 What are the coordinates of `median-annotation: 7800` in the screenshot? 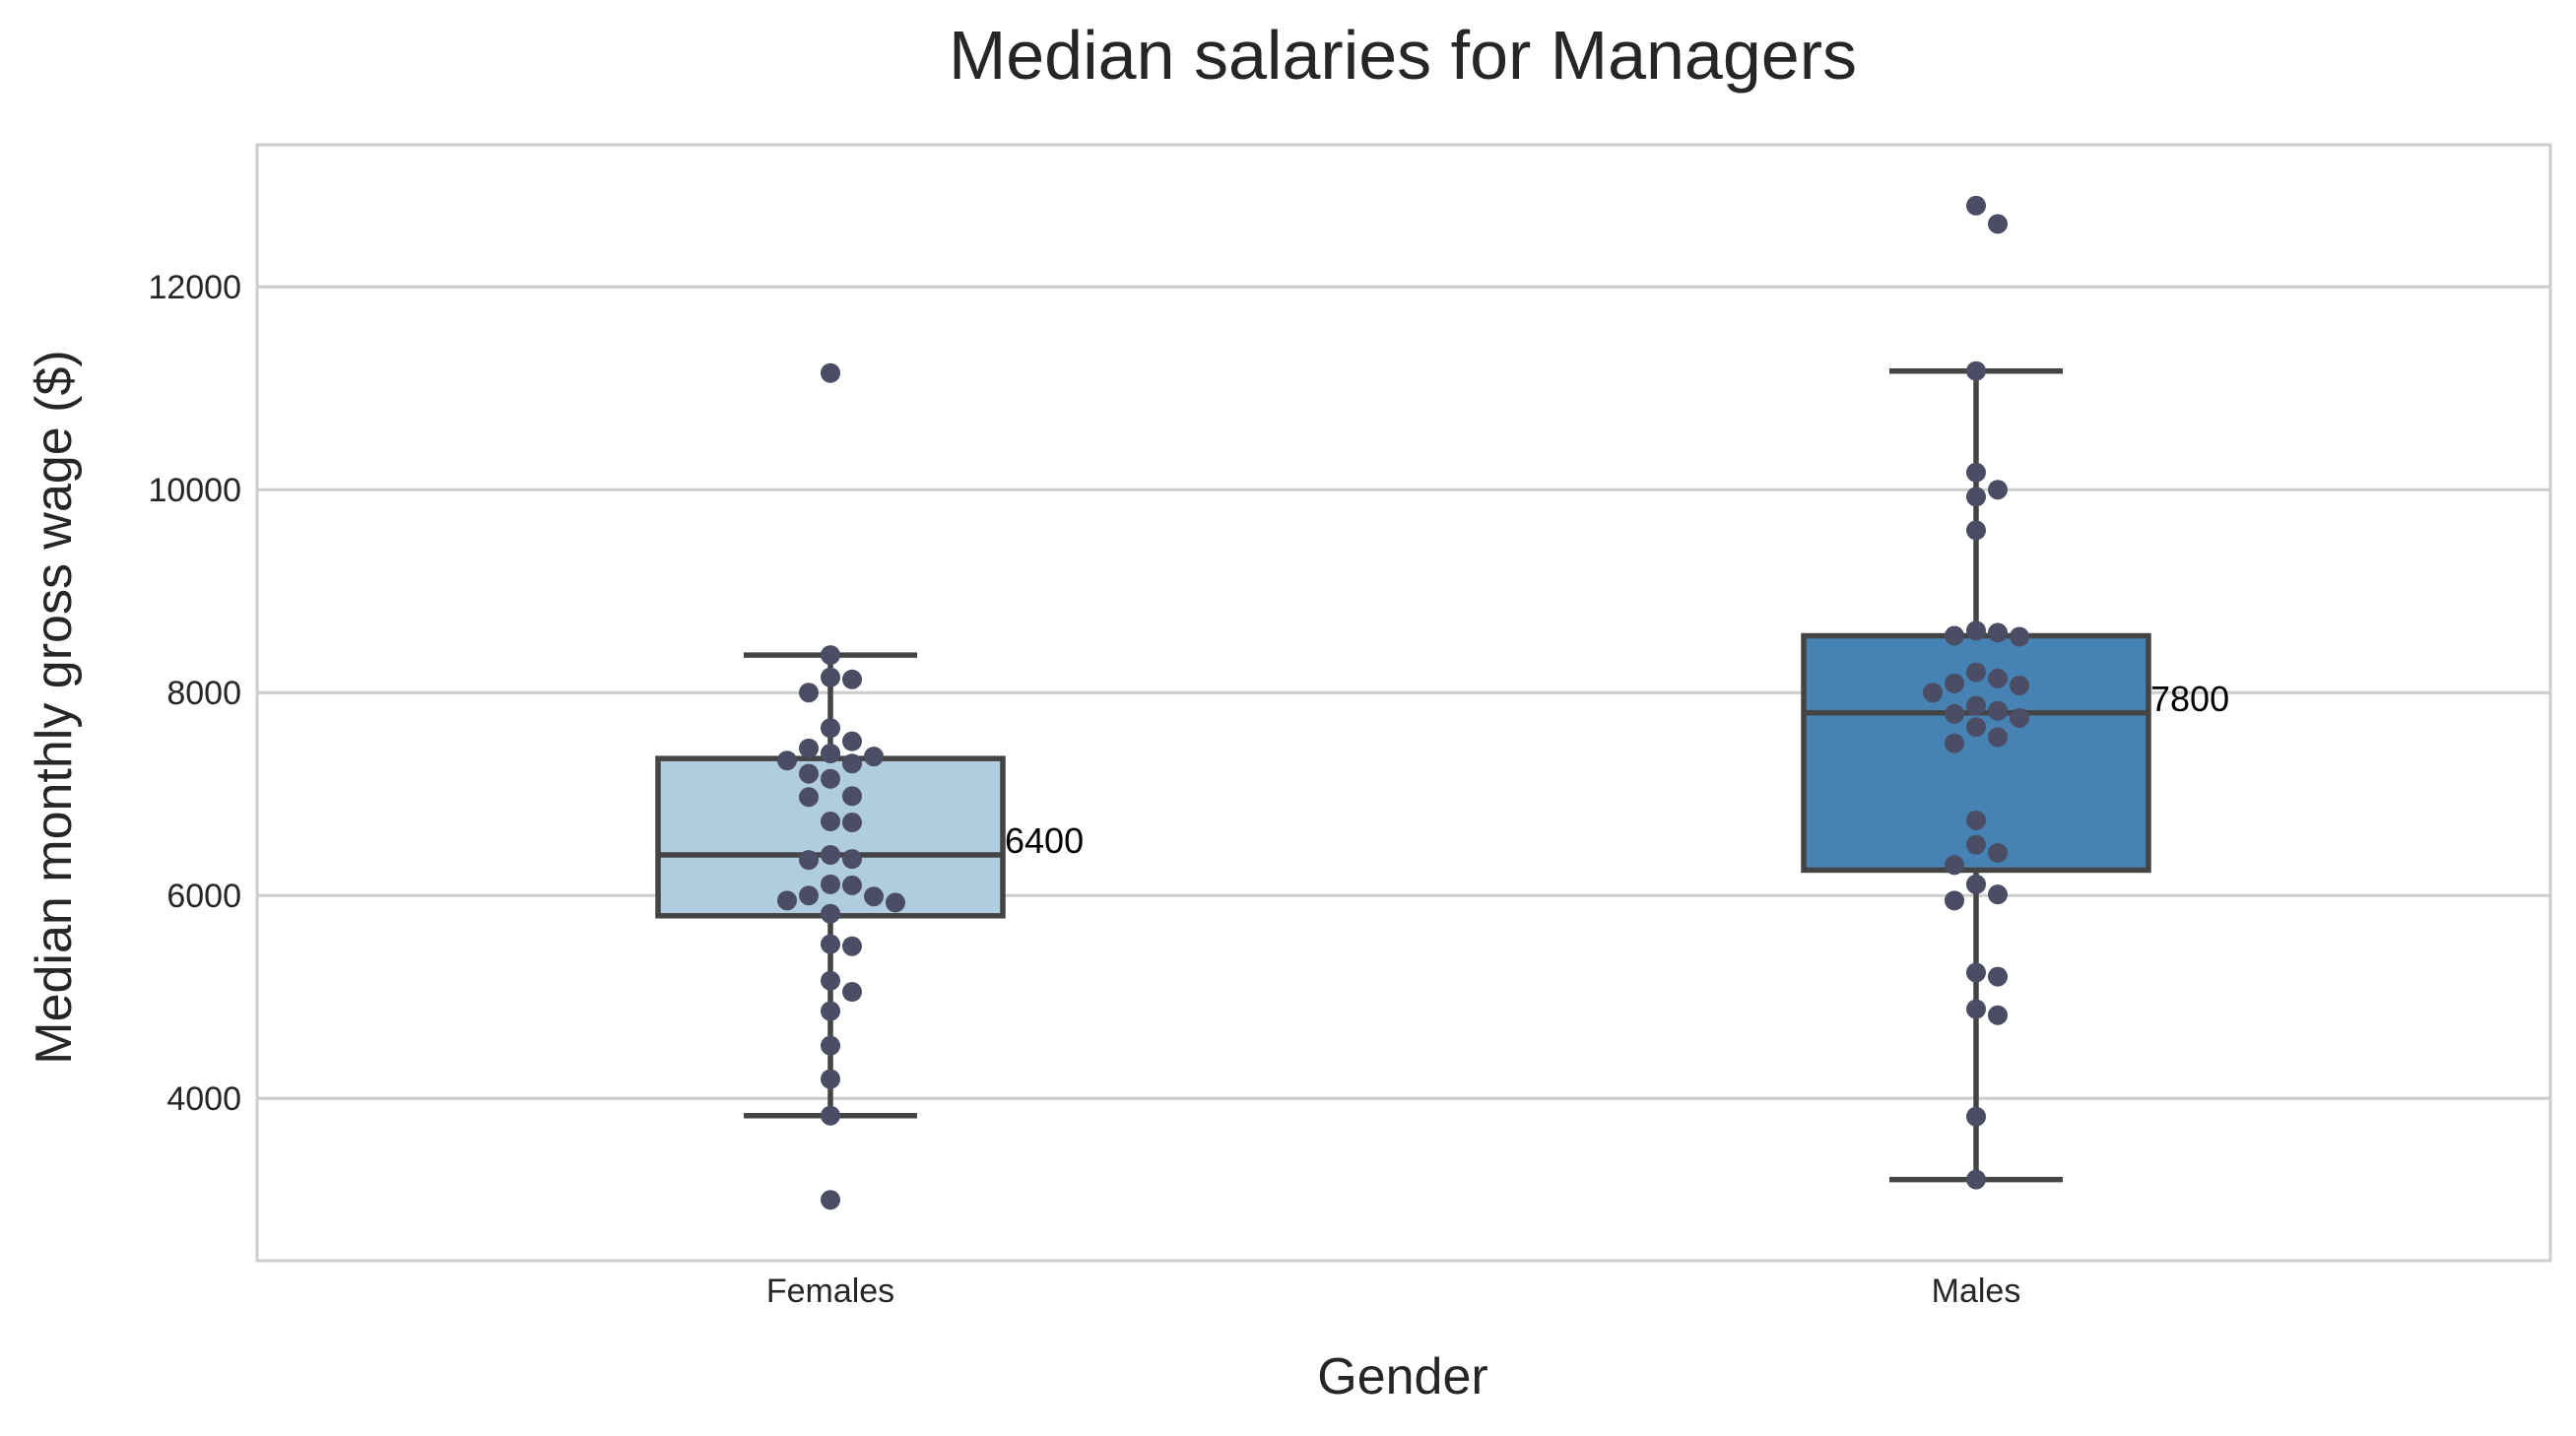 It's located at (2189, 699).